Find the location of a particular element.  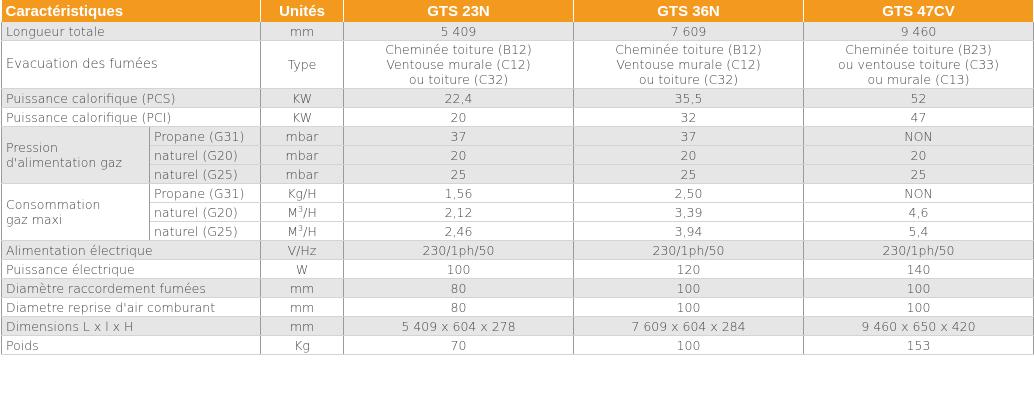

label-power: Puissance électrique is located at coordinates (131, 269).